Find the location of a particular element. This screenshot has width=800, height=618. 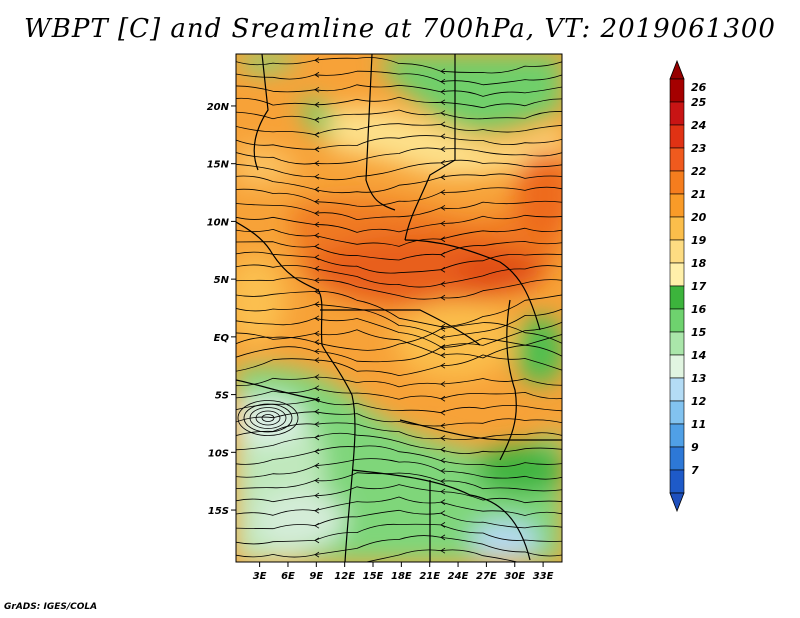

lon-tick-label: 18E is located at coordinates (401, 576).